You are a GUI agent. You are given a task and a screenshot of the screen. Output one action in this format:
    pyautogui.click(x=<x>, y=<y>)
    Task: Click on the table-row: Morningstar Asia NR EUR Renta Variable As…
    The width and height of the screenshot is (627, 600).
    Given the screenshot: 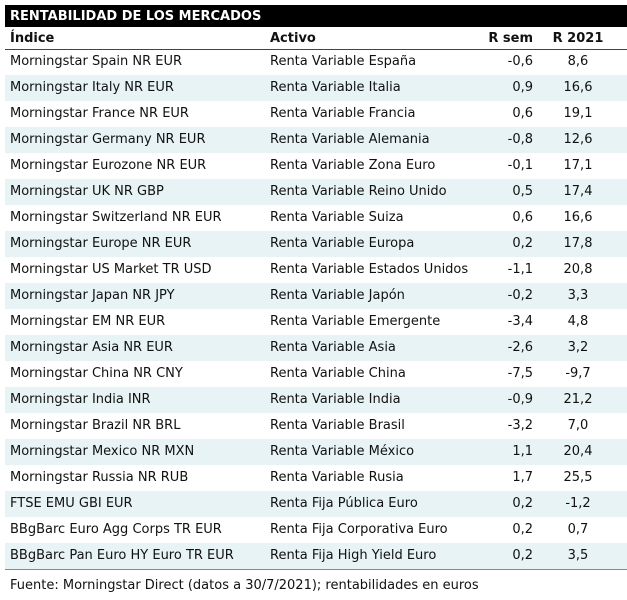 What is the action you would take?
    pyautogui.click(x=316, y=348)
    